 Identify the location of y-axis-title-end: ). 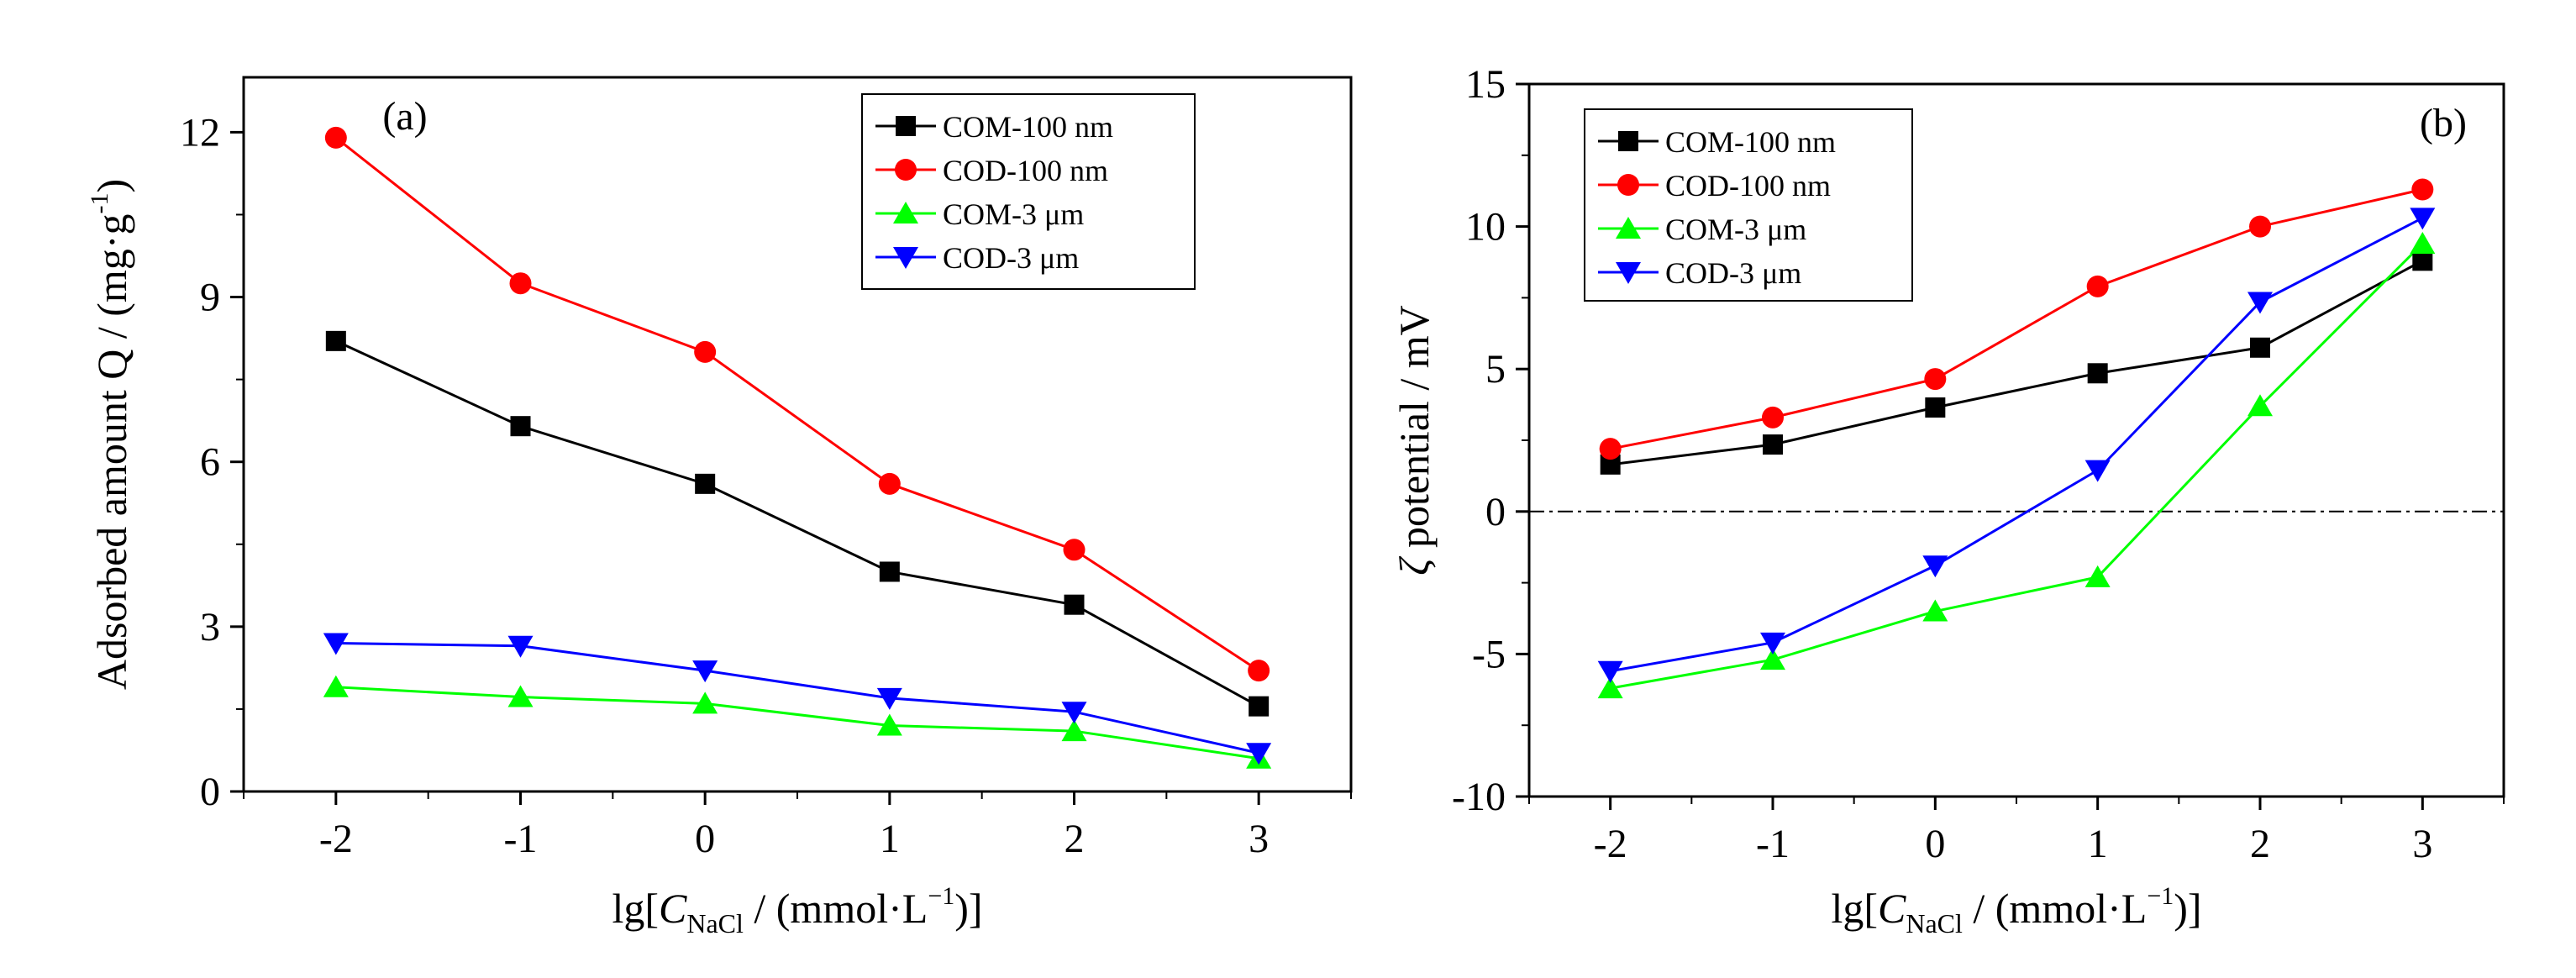
(111, 186).